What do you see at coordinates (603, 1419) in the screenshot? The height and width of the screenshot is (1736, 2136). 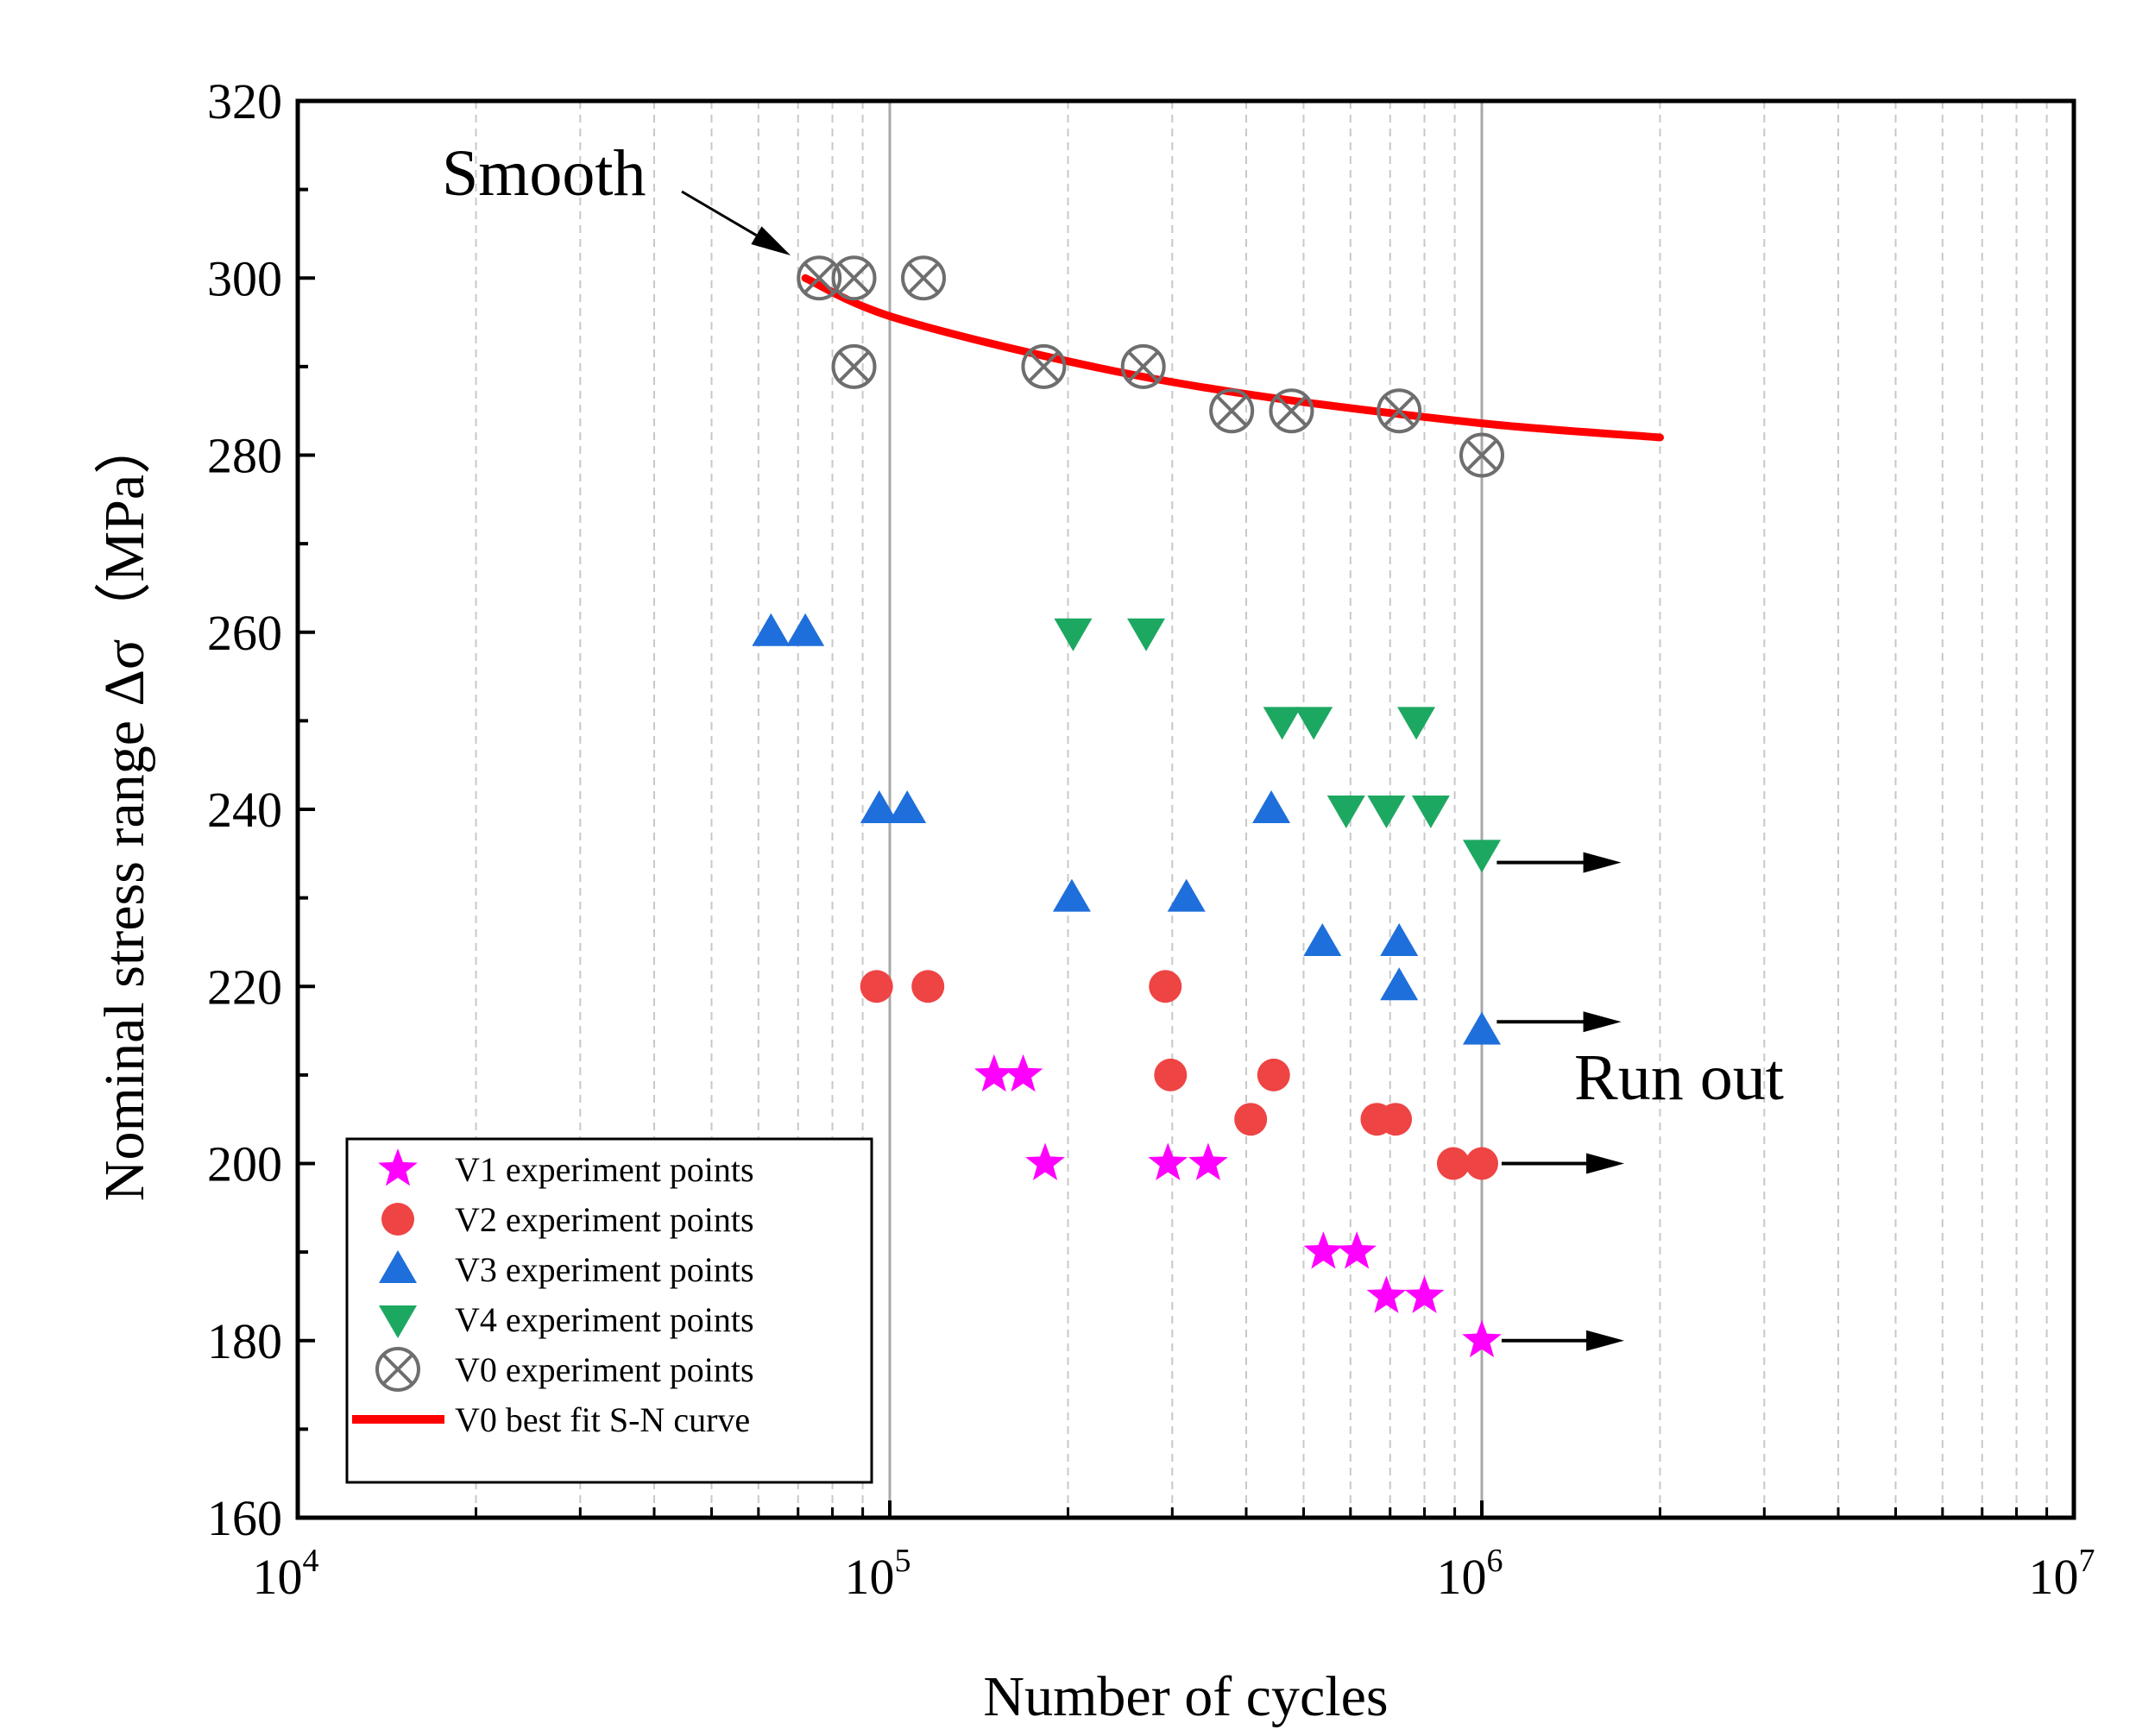 I see `legend-label-fit-curve: V0 best fit S-N curve` at bounding box center [603, 1419].